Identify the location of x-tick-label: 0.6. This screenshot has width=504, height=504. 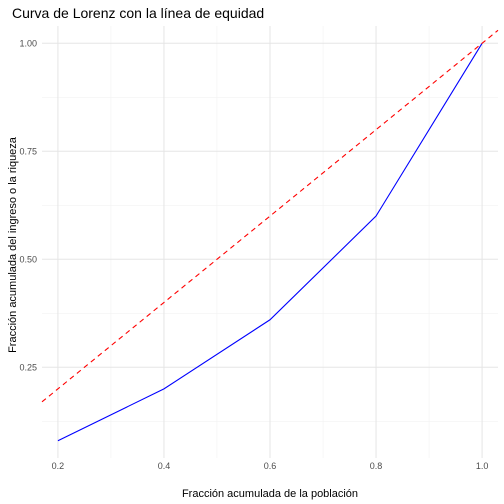
(270, 466).